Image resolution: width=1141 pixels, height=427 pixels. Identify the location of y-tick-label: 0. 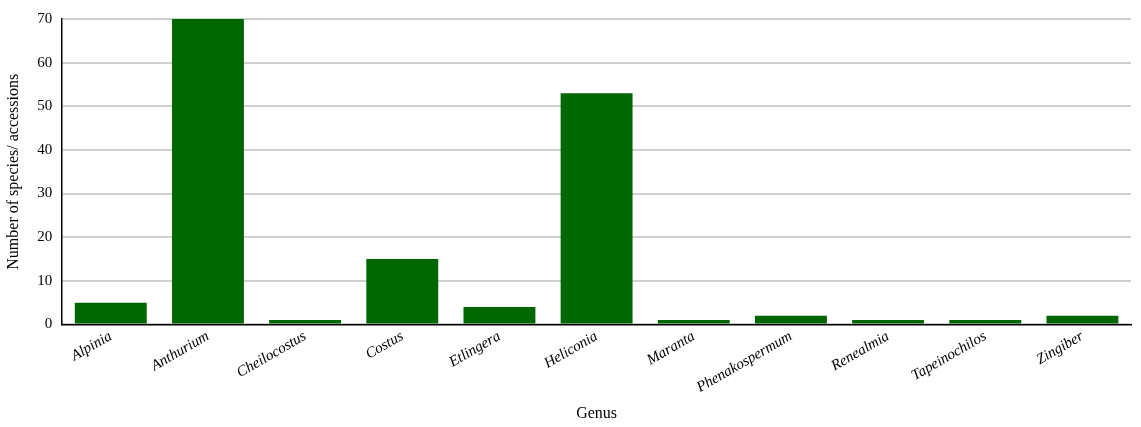
(48, 323).